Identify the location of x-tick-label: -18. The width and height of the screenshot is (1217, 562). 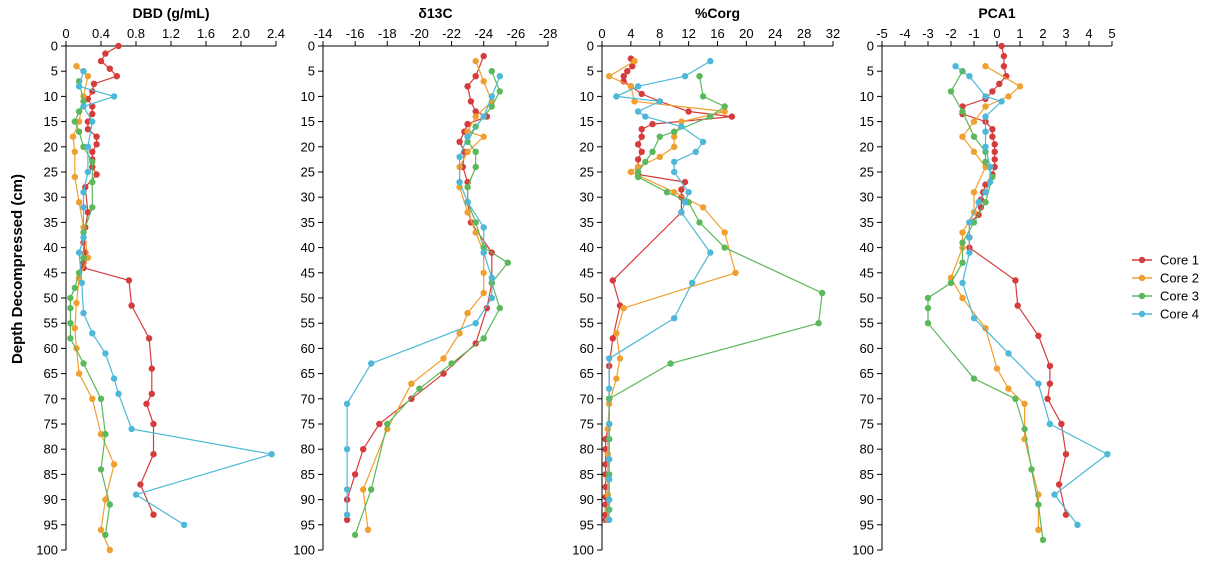
(387, 33).